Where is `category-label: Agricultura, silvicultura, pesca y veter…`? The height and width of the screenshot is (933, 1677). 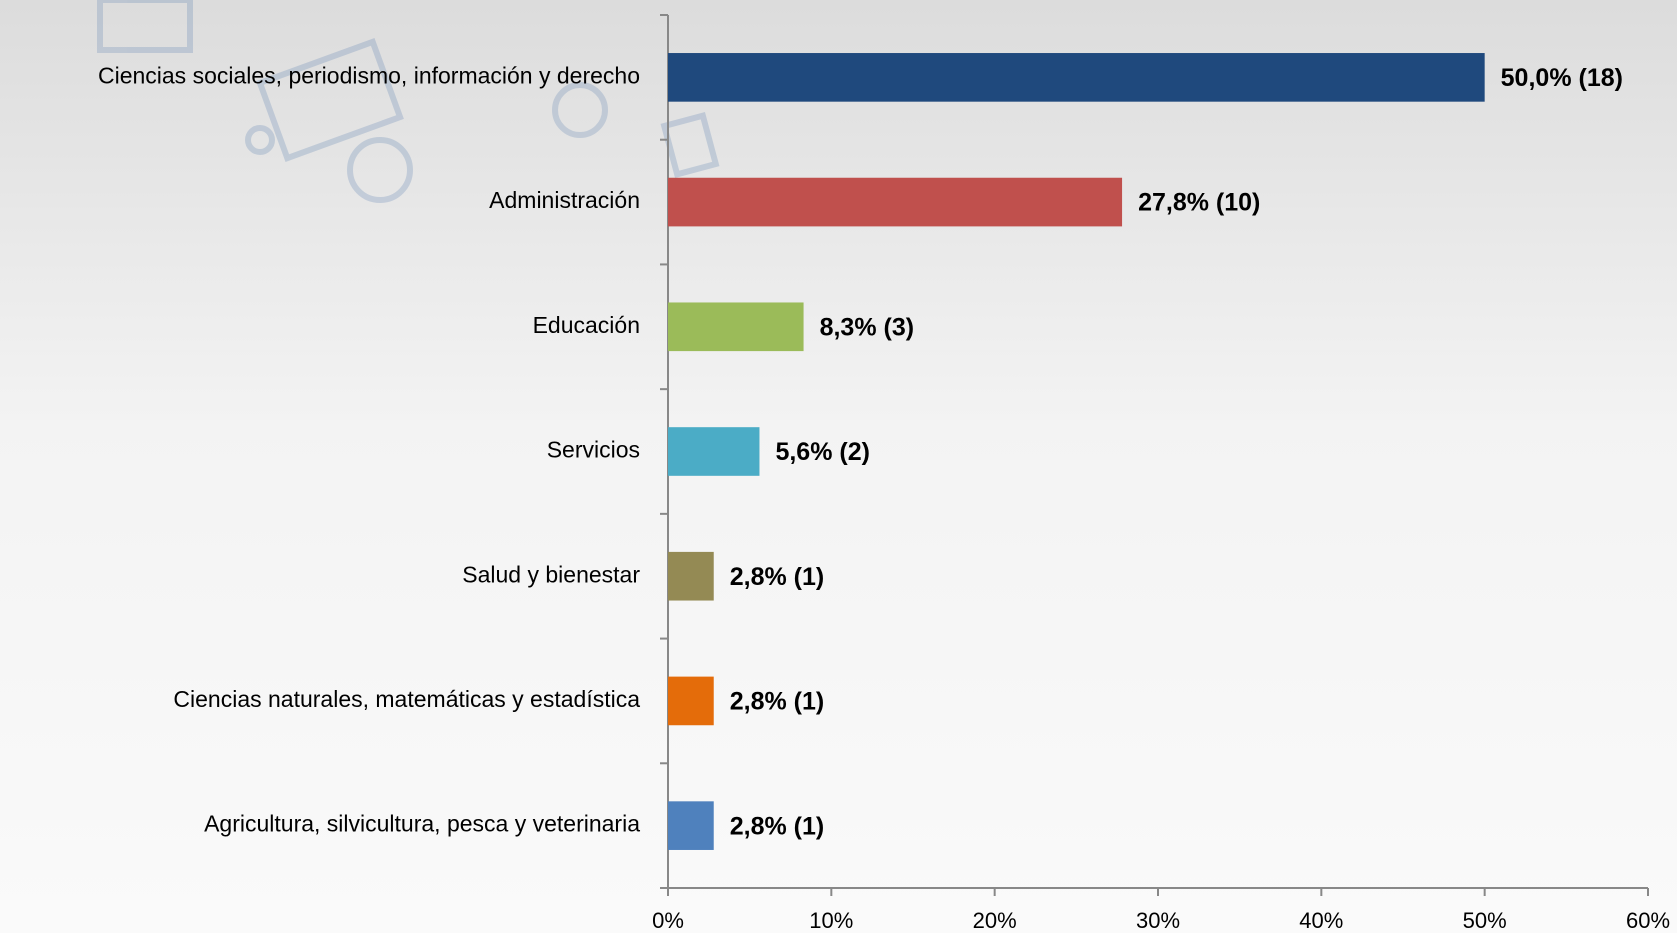 category-label: Agricultura, silvicultura, pesca y veter… is located at coordinates (422, 824).